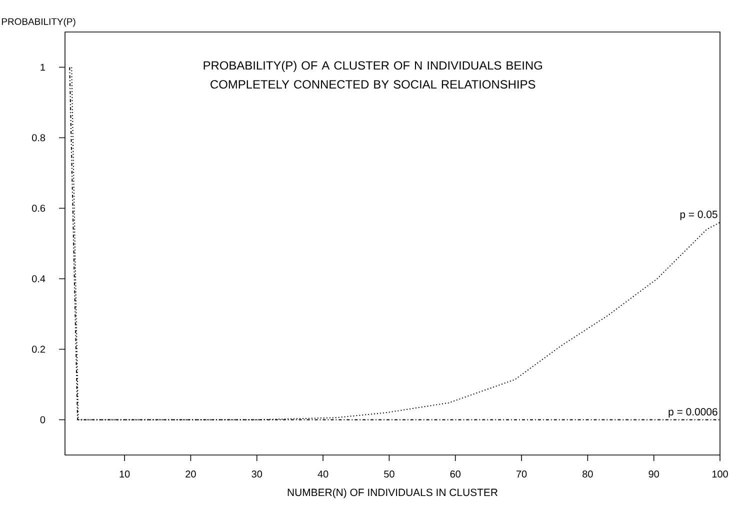  Describe the element at coordinates (521, 474) in the screenshot. I see `x-tick-label: 70` at that location.